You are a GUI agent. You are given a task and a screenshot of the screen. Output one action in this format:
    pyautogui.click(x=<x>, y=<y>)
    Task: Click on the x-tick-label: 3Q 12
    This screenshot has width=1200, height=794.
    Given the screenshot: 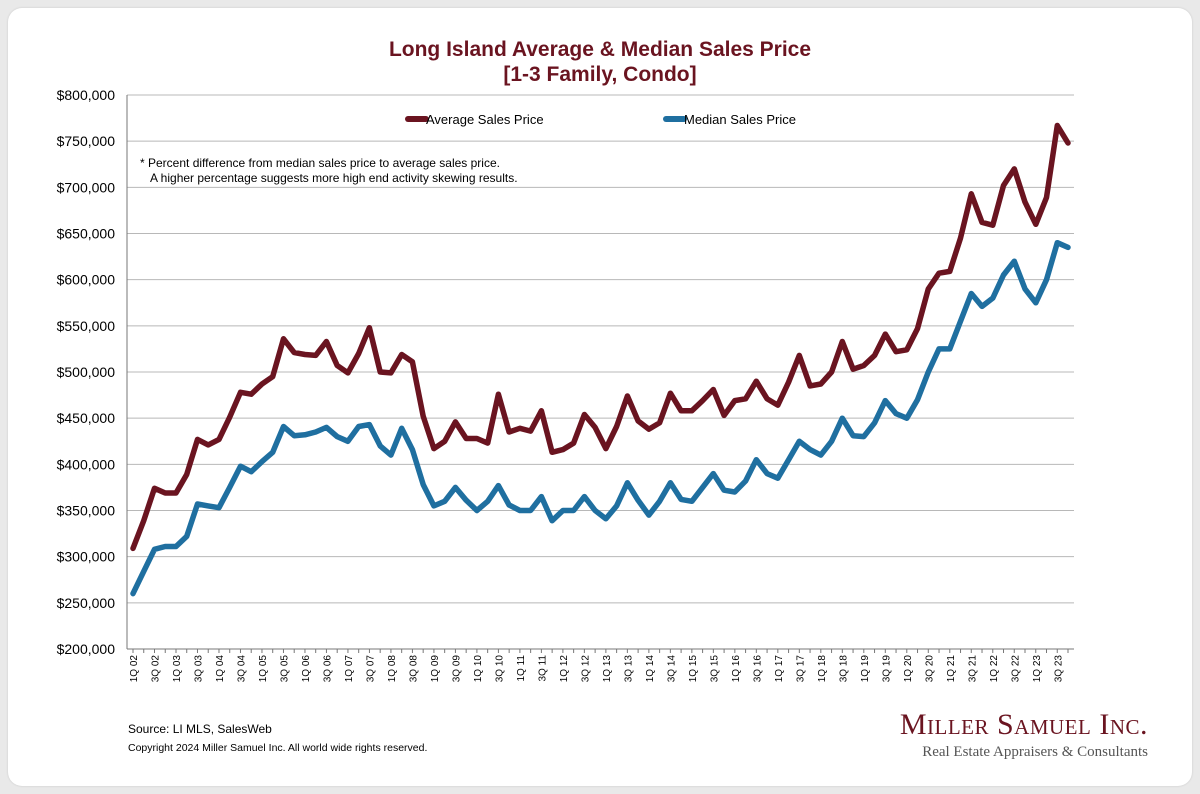 What is the action you would take?
    pyautogui.click(x=585, y=669)
    